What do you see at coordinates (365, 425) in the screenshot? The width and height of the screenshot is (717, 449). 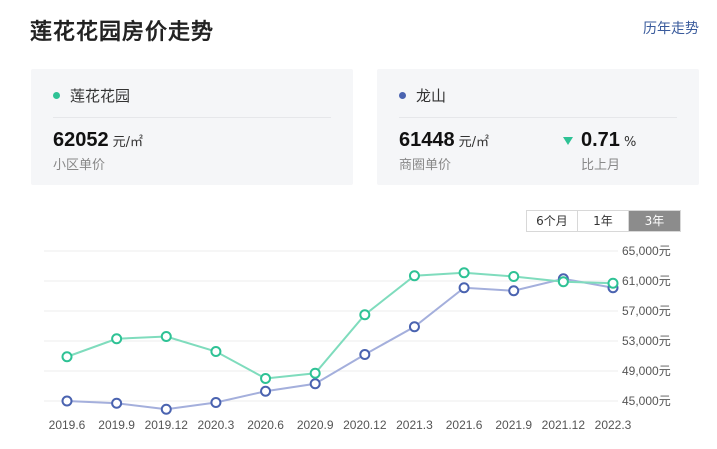 I see `x-tick-label: 2020.12` at bounding box center [365, 425].